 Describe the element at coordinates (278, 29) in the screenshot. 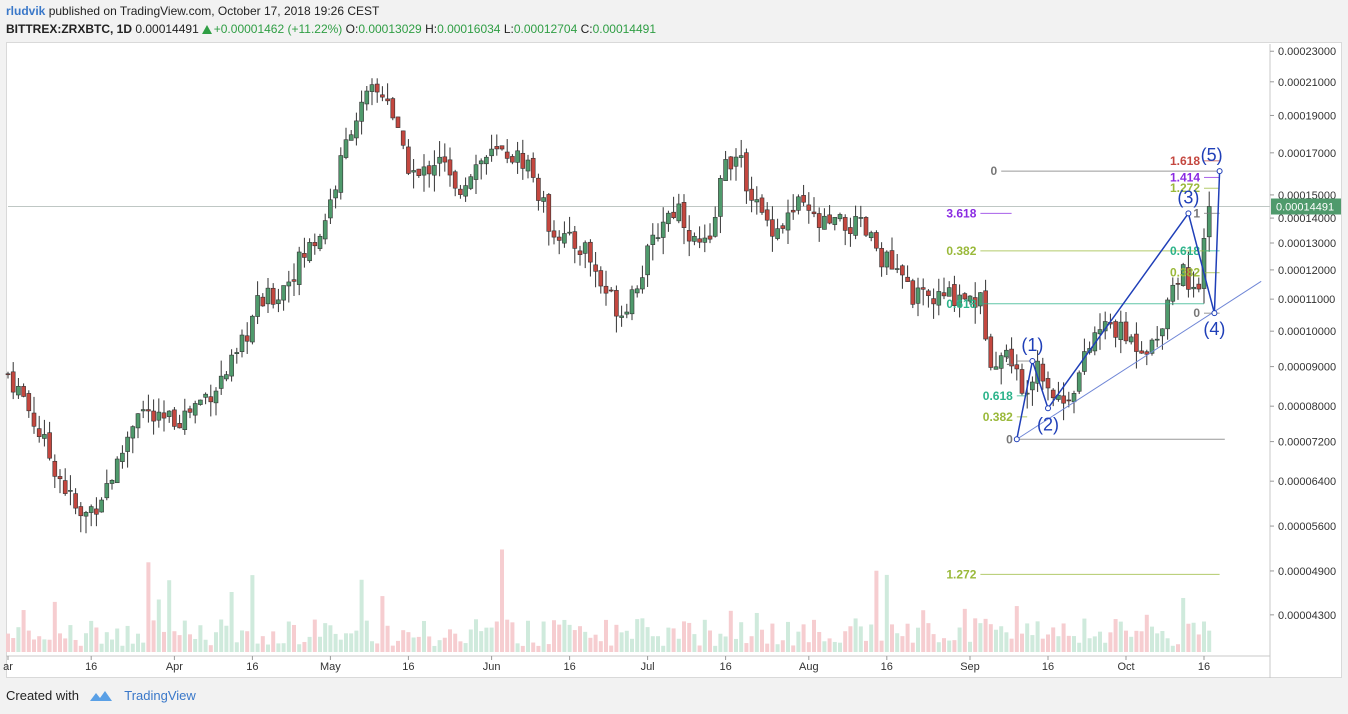

I see `price-change: +0.00001462 (+11.22%)` at that location.